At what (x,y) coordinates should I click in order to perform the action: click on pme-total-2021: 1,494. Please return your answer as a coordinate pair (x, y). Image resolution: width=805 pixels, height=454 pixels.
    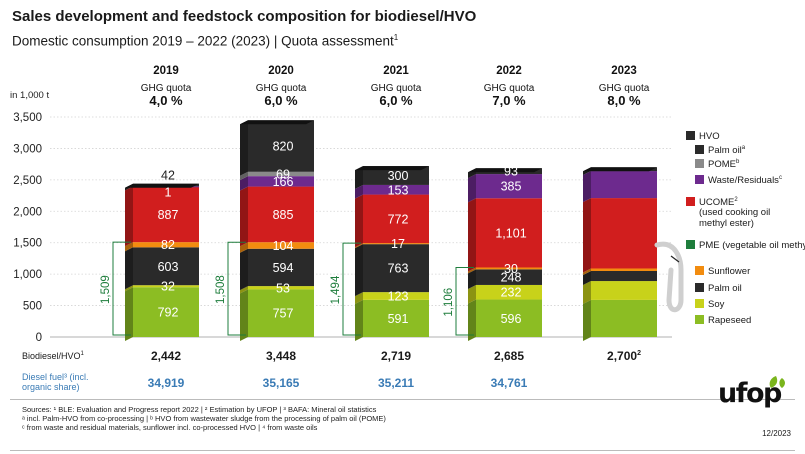
    Looking at the image, I should click on (336, 289).